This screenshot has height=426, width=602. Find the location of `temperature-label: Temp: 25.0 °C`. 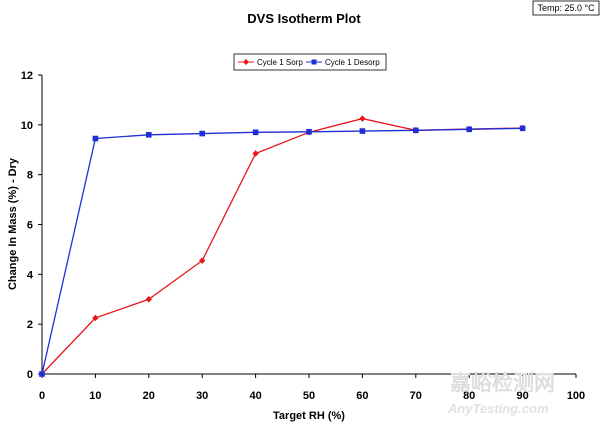

temperature-label: Temp: 25.0 °C is located at coordinates (566, 8).